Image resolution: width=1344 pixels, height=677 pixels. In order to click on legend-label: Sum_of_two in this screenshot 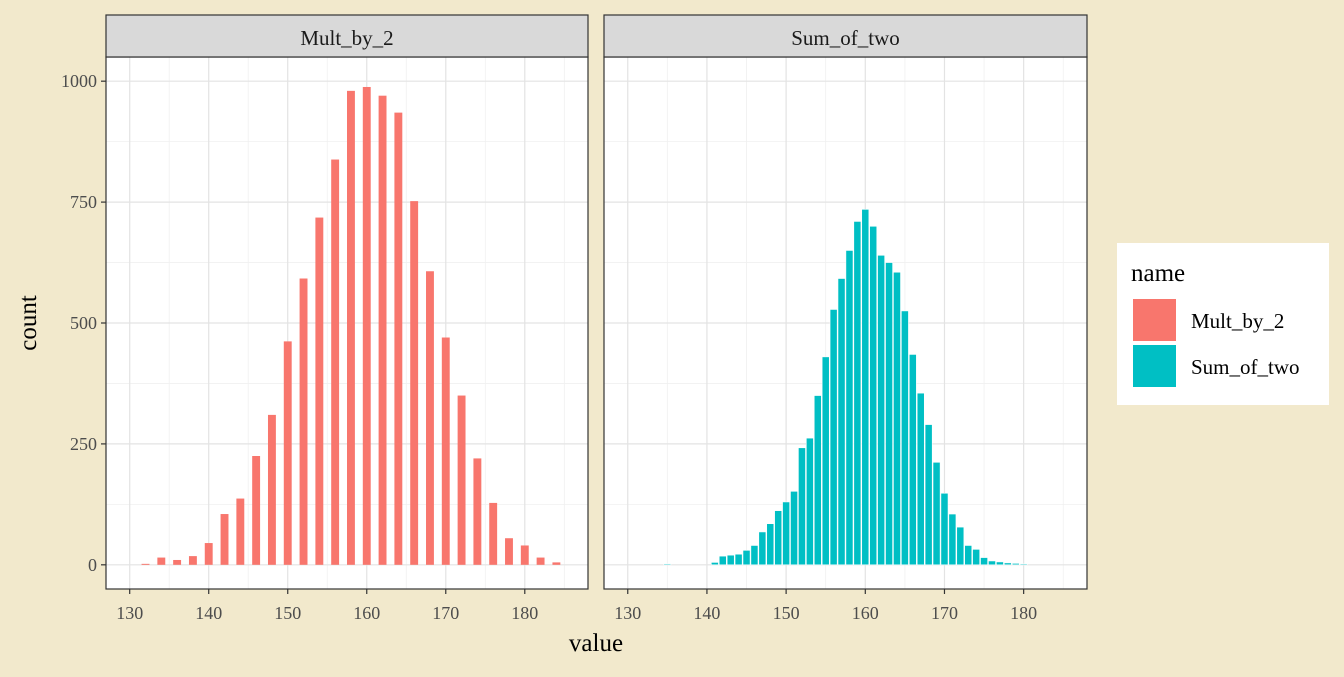, I will do `click(1245, 367)`.